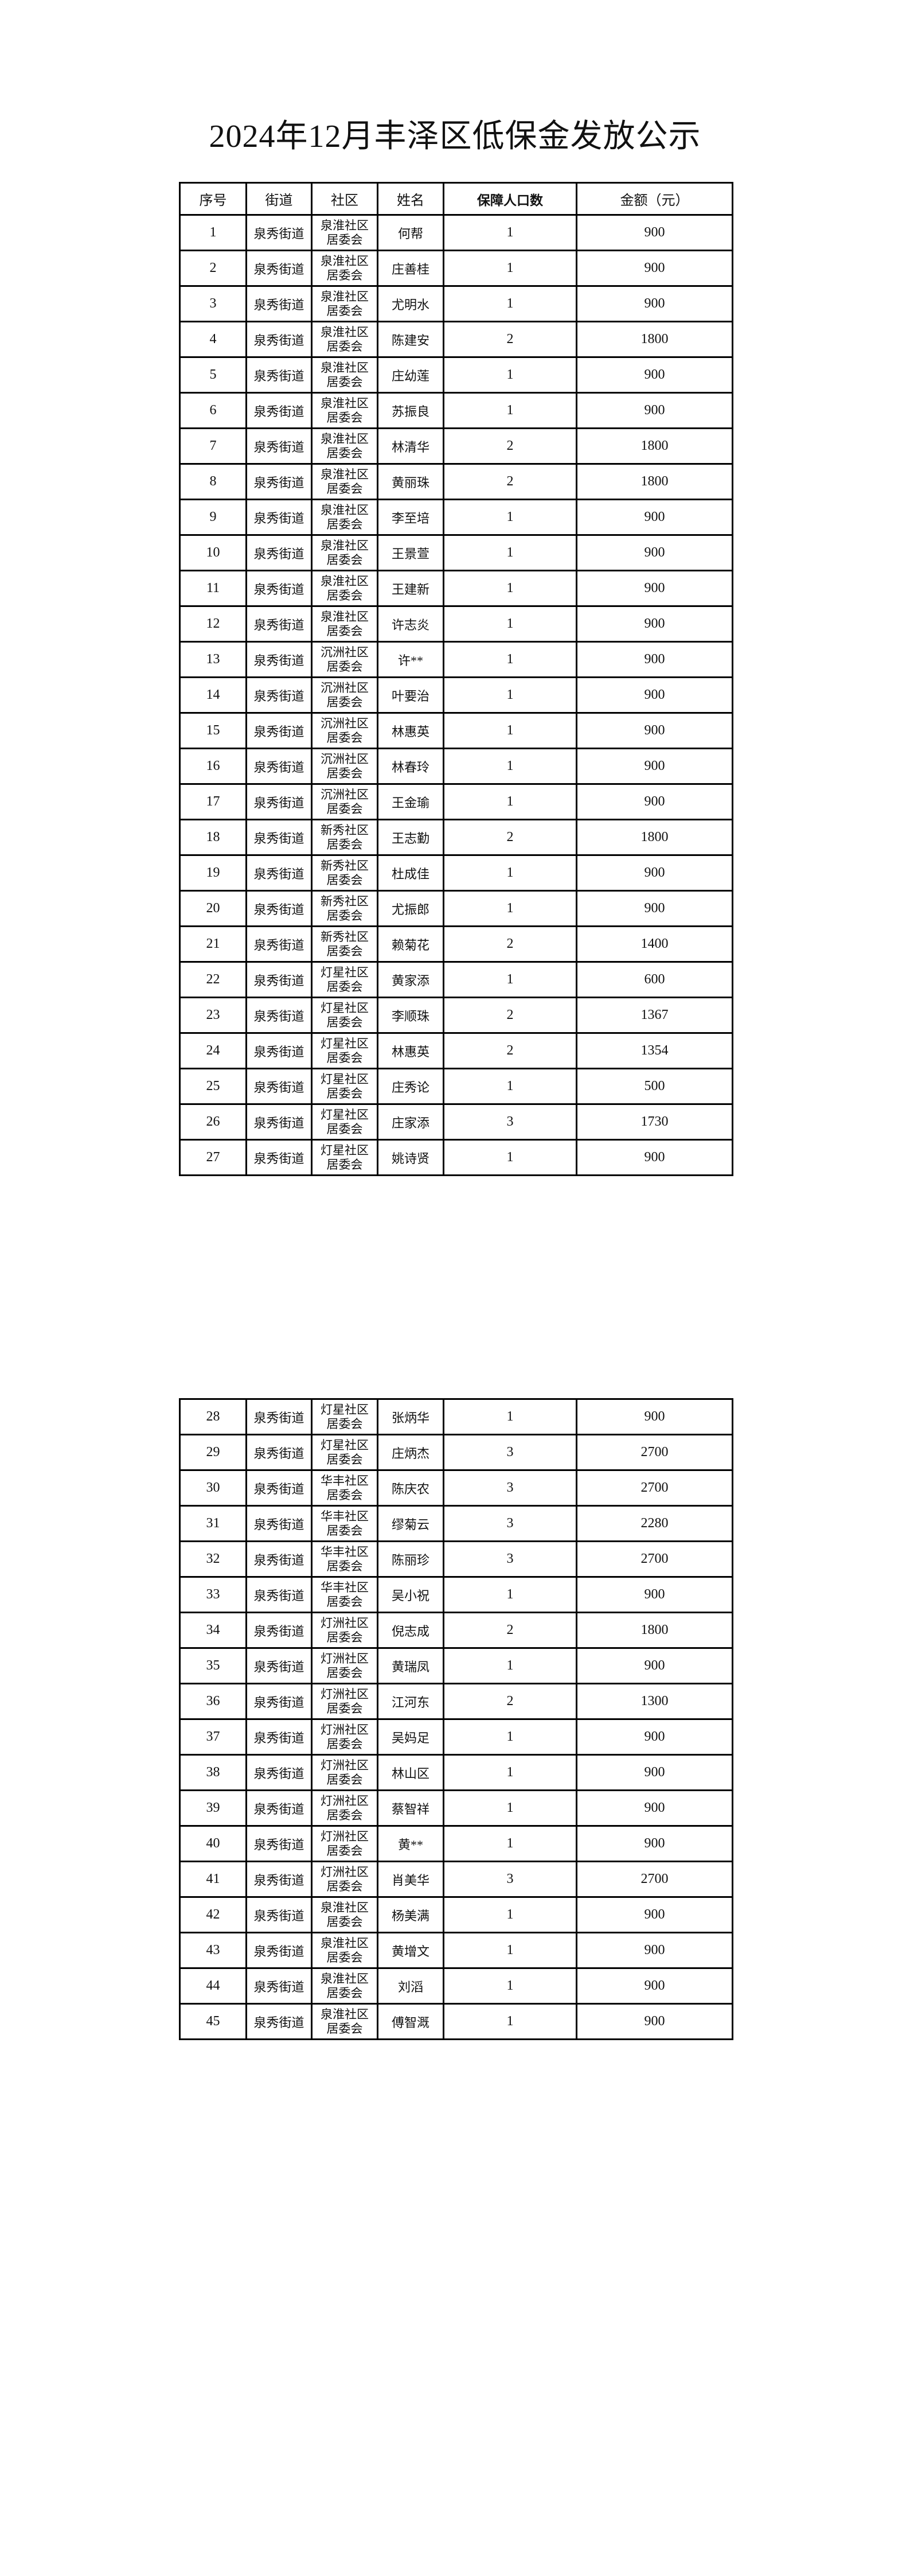  What do you see at coordinates (410, 1122) in the screenshot?
I see `name-cell-text: 庄家添` at bounding box center [410, 1122].